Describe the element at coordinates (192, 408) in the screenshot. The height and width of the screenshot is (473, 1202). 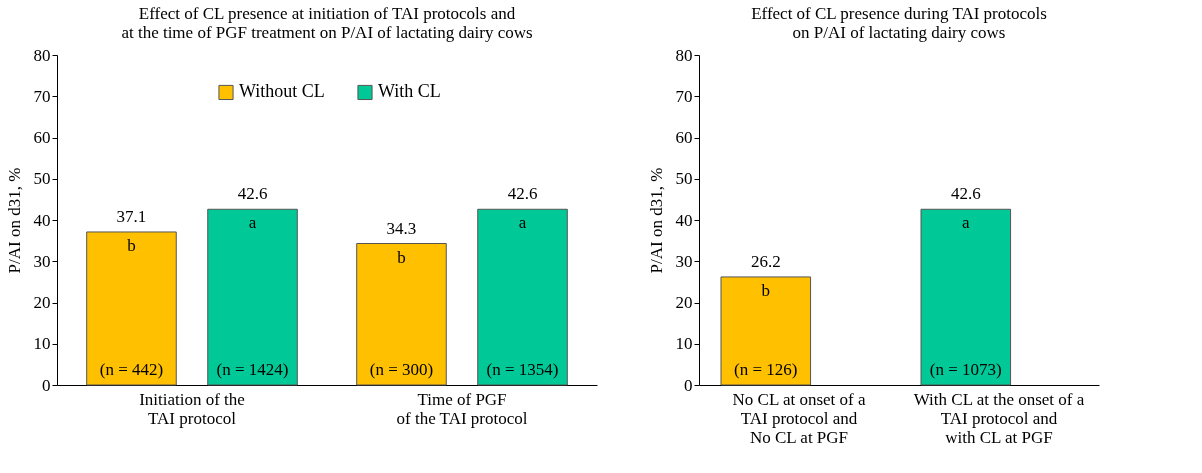
I see `x-tick-label: Initiation of the TAI protocol` at that location.